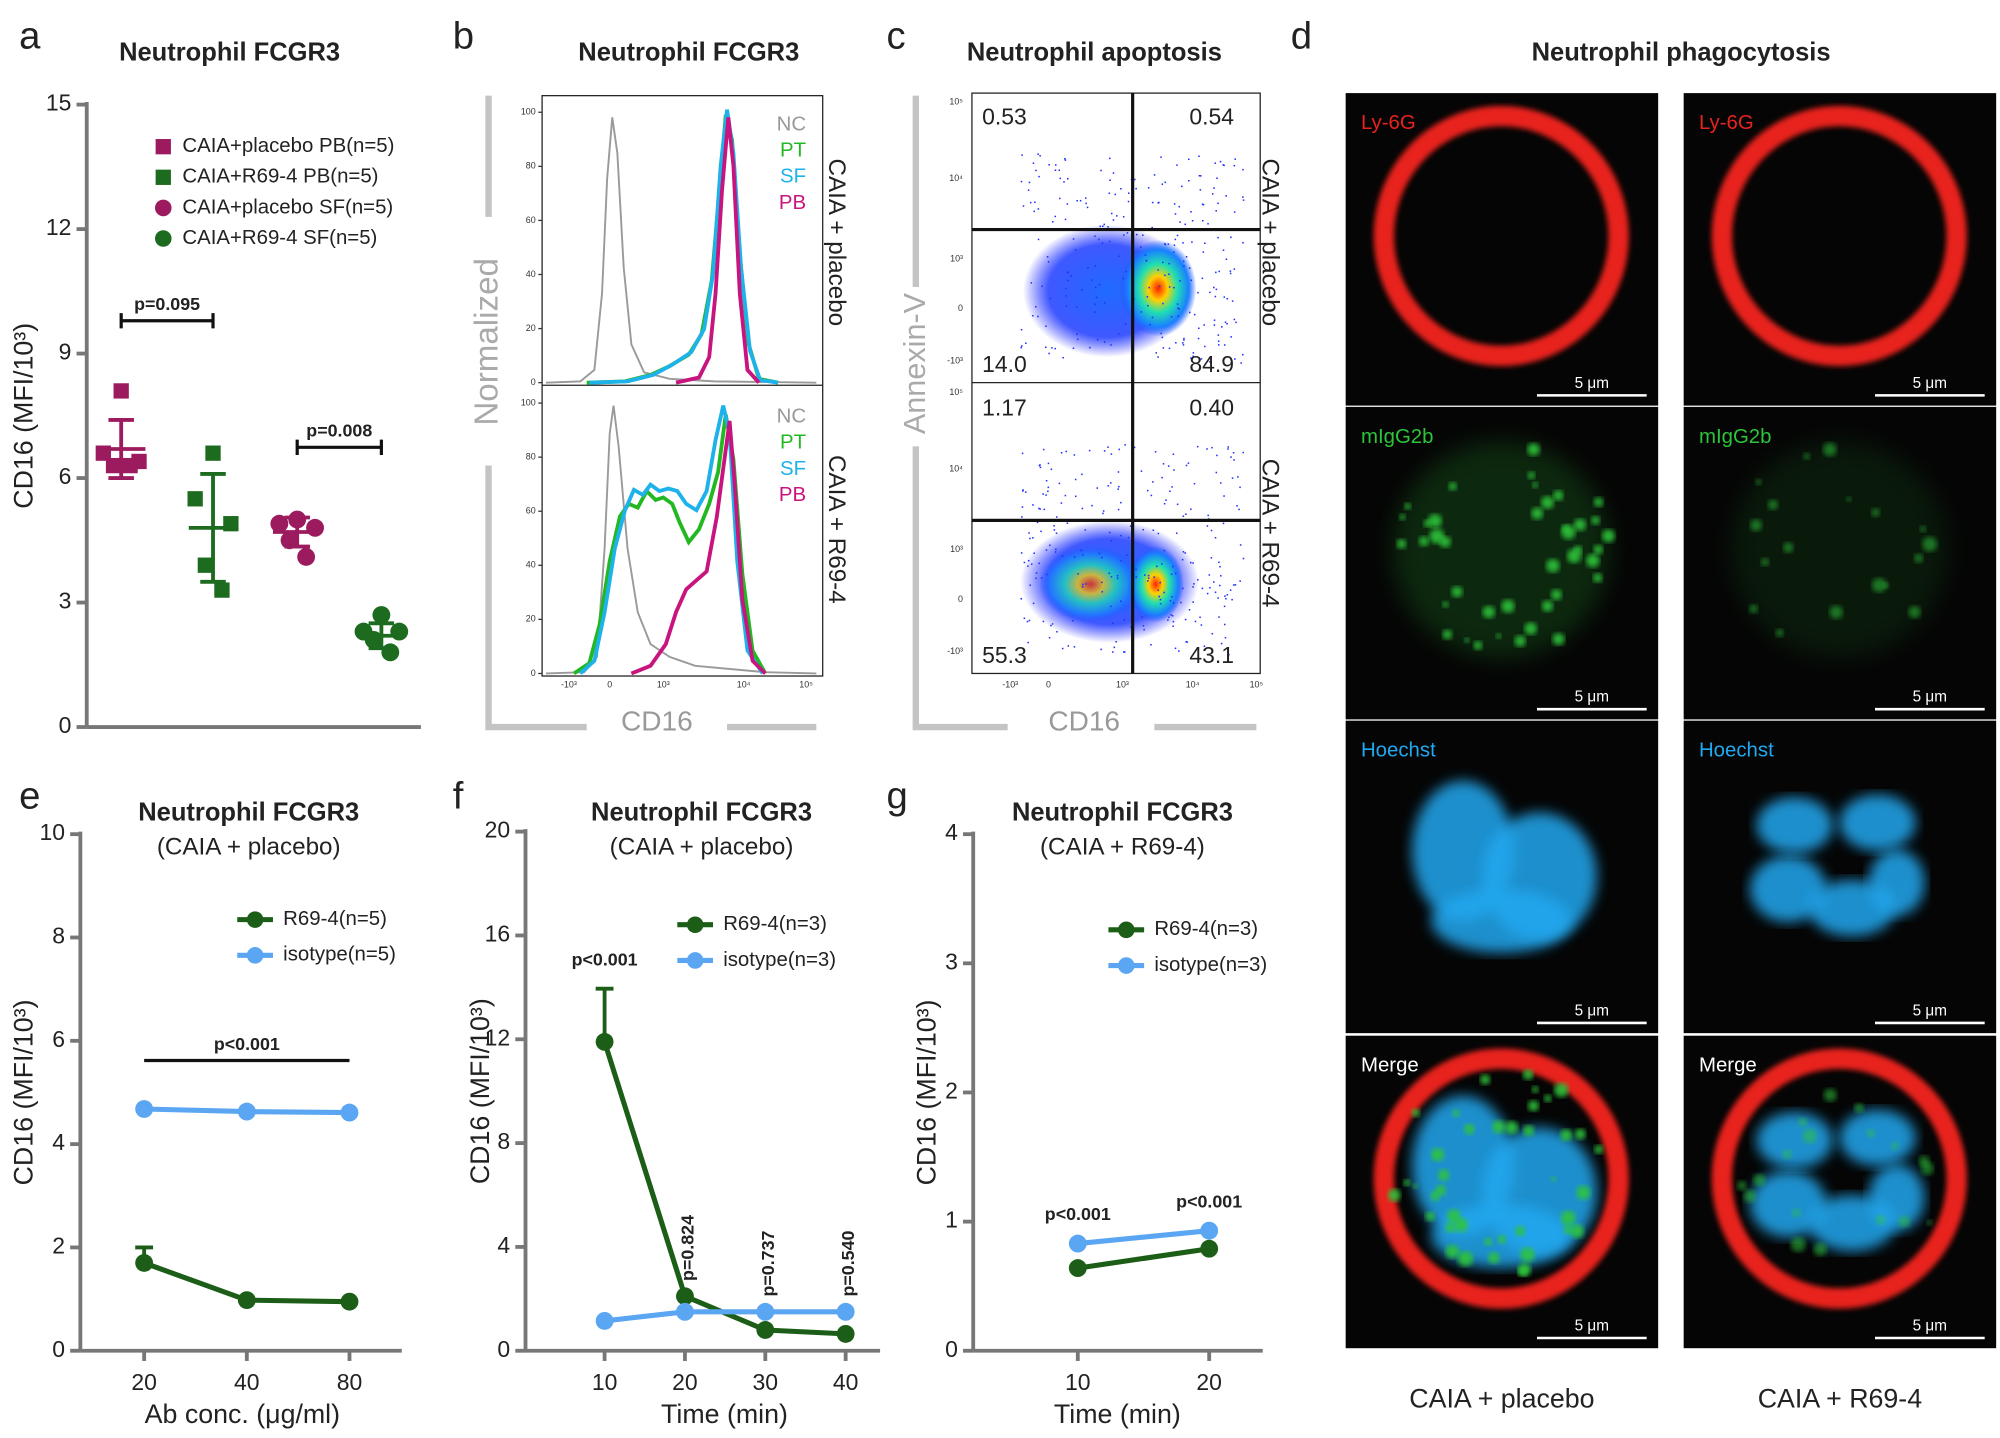 The image size is (2000, 1438). Describe the element at coordinates (533, 673) in the screenshot. I see `y-tick-label: 0` at that location.